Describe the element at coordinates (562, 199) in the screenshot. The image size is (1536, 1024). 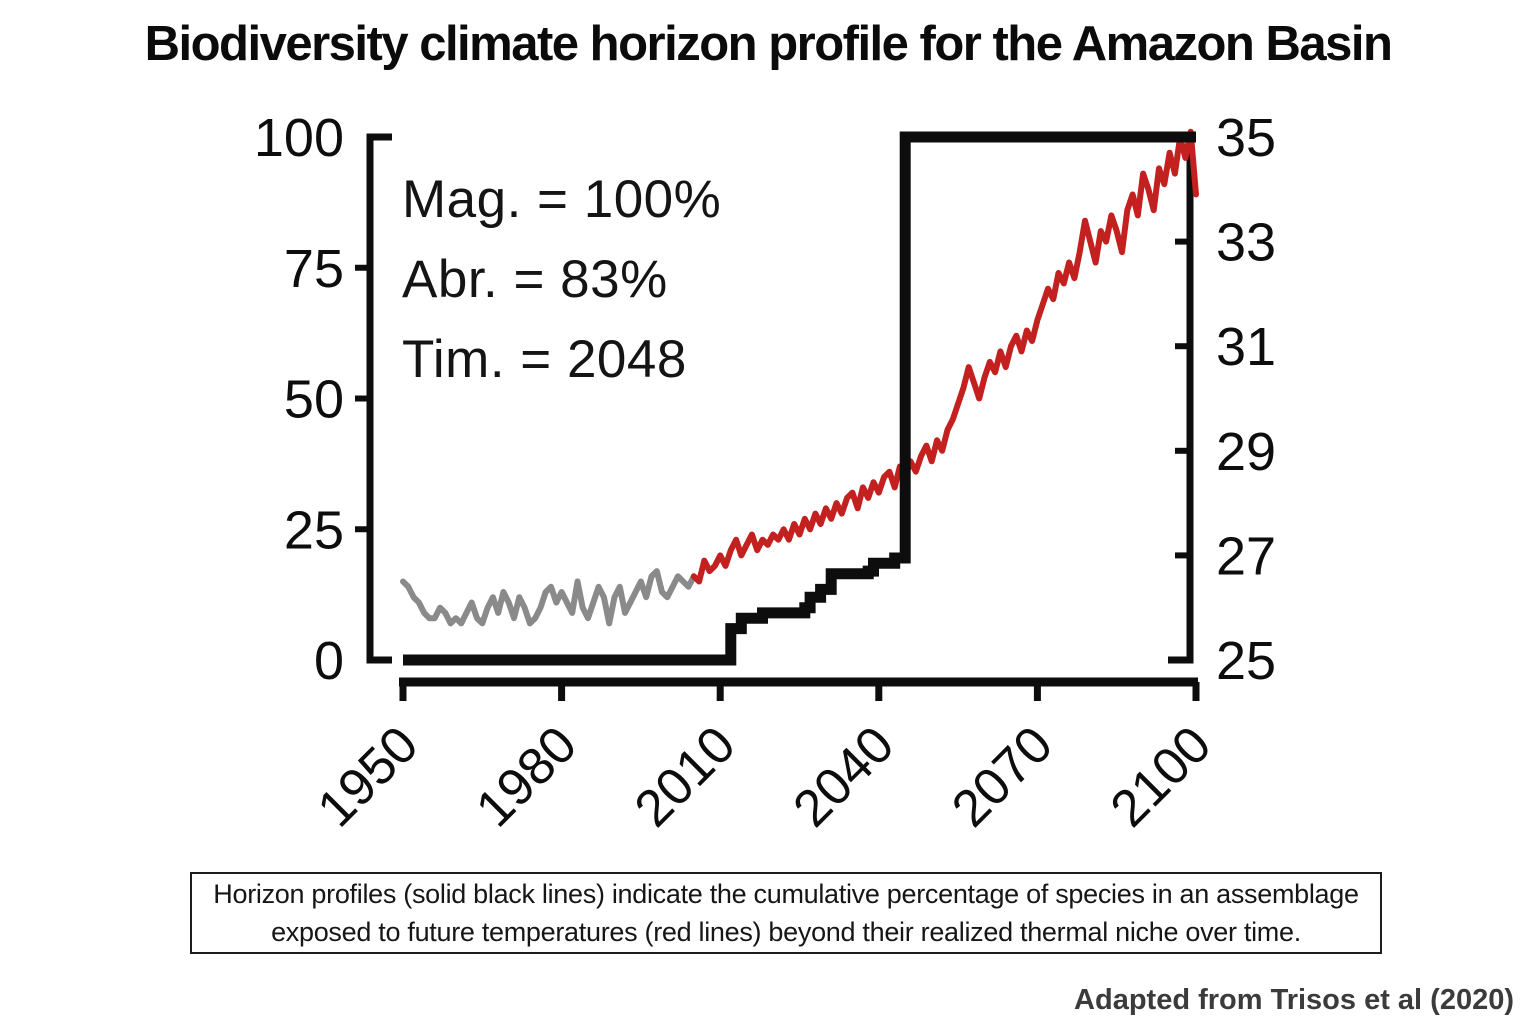
I see `annotation-magnitude: Mag. = 100%` at that location.